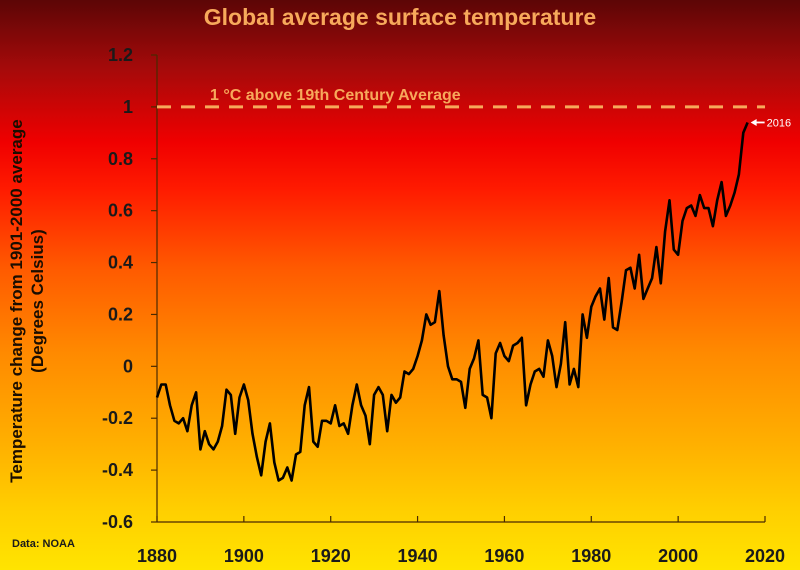 The image size is (800, 570). What do you see at coordinates (678, 556) in the screenshot?
I see `x-tick-label: 2000` at bounding box center [678, 556].